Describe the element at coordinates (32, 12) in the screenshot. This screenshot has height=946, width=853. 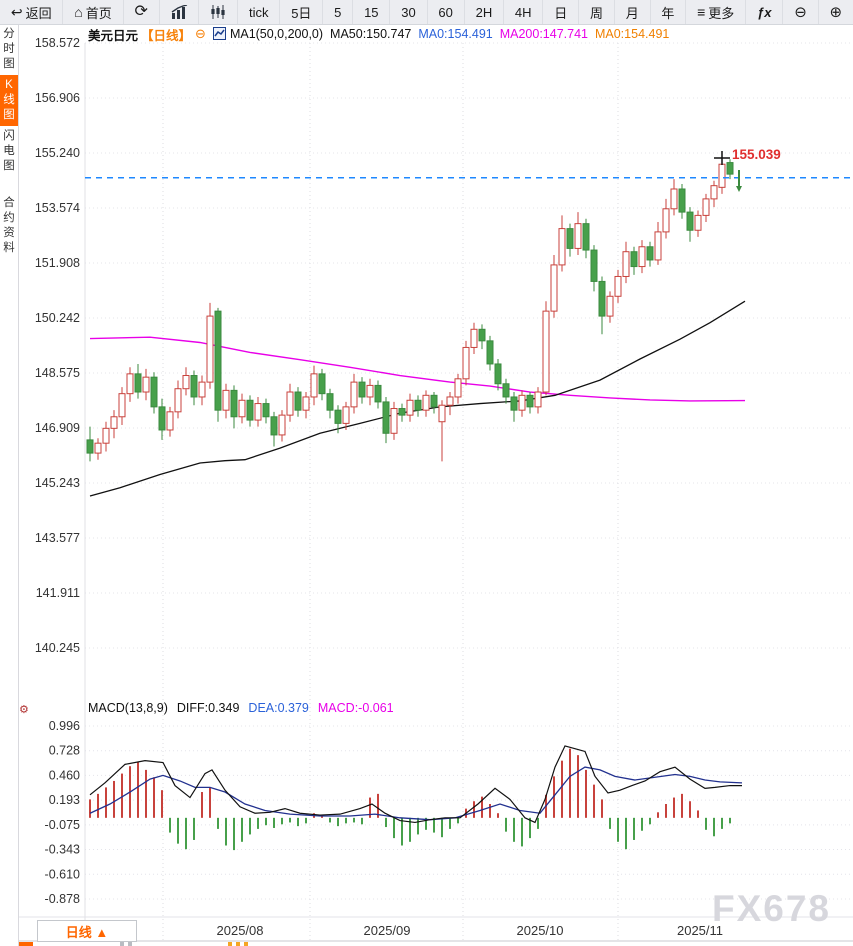
I see `back-button: ↩ 返回` at that location.